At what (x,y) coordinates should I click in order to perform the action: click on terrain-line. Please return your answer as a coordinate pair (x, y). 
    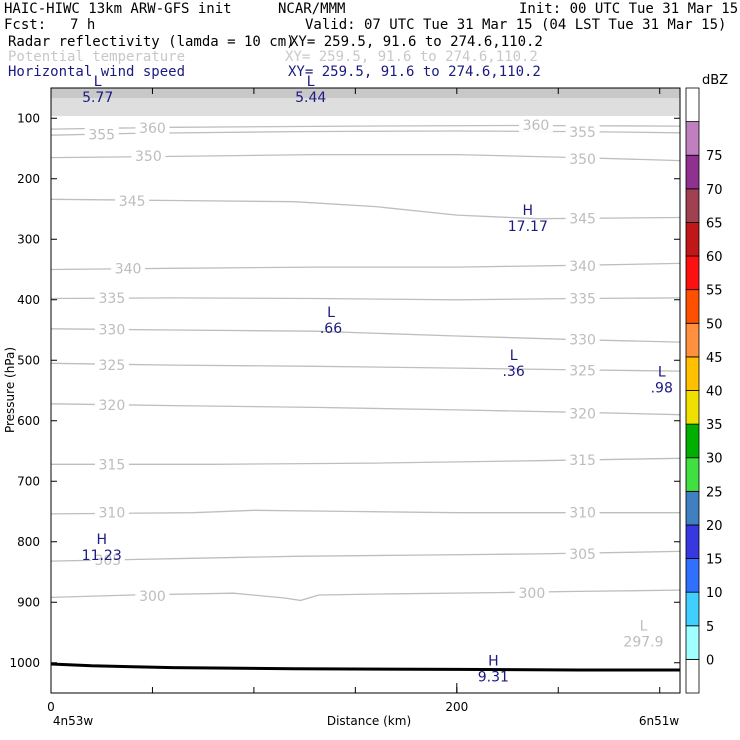
    Looking at the image, I should click on (365, 667).